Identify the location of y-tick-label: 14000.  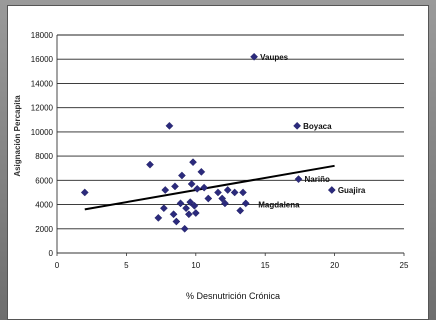
(42, 83).